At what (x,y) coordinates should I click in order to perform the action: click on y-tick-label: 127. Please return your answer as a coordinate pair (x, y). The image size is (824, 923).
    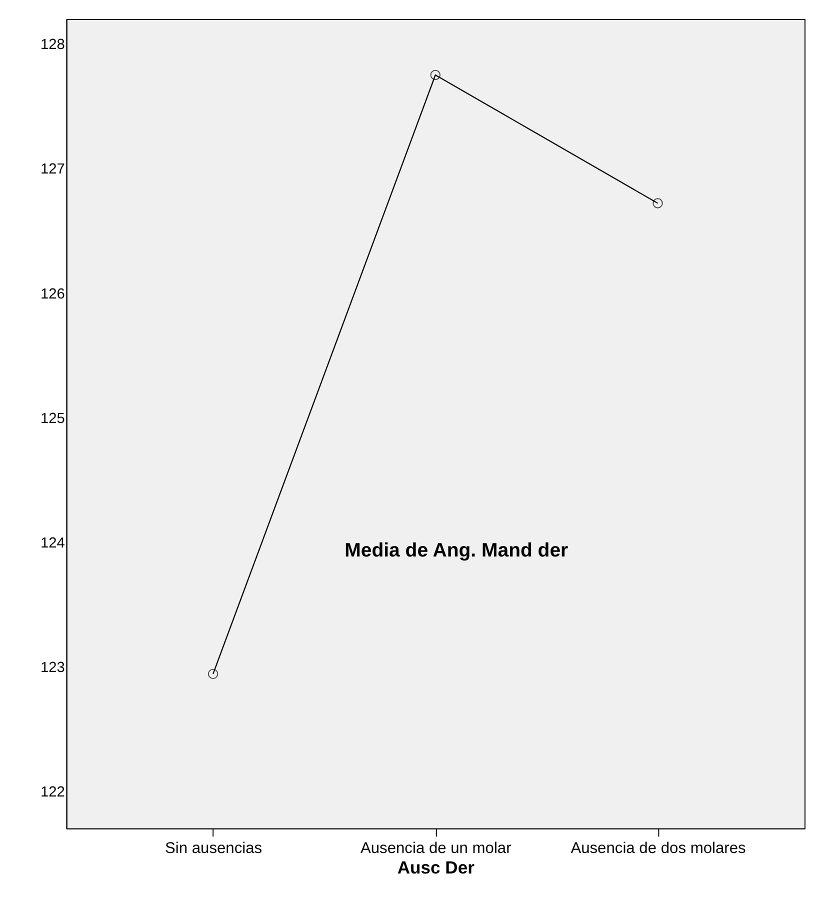
    Looking at the image, I should click on (52, 170).